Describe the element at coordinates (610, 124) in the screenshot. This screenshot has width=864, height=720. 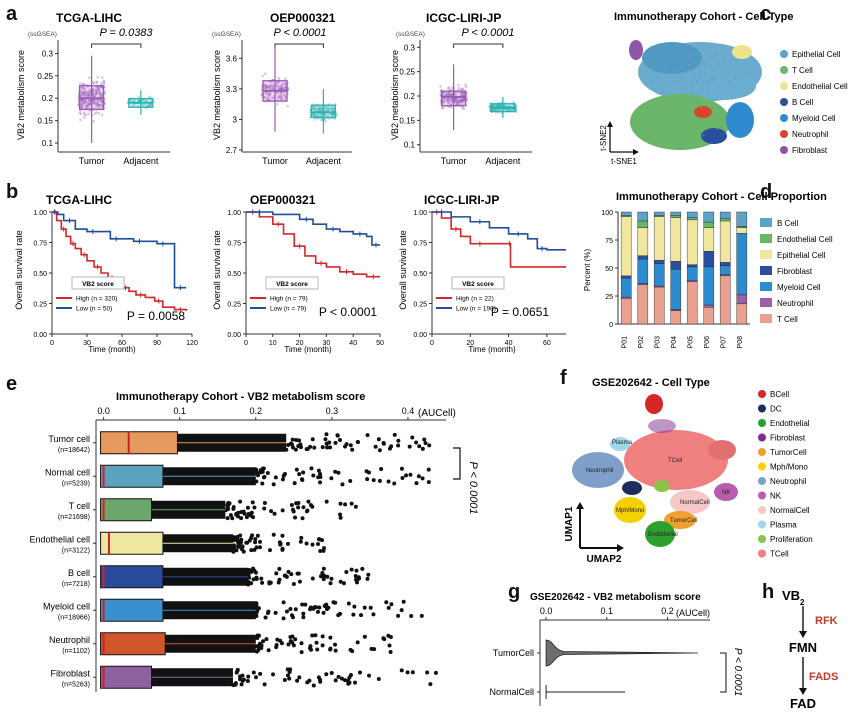
I see `tsne-y-arrowhead` at that location.